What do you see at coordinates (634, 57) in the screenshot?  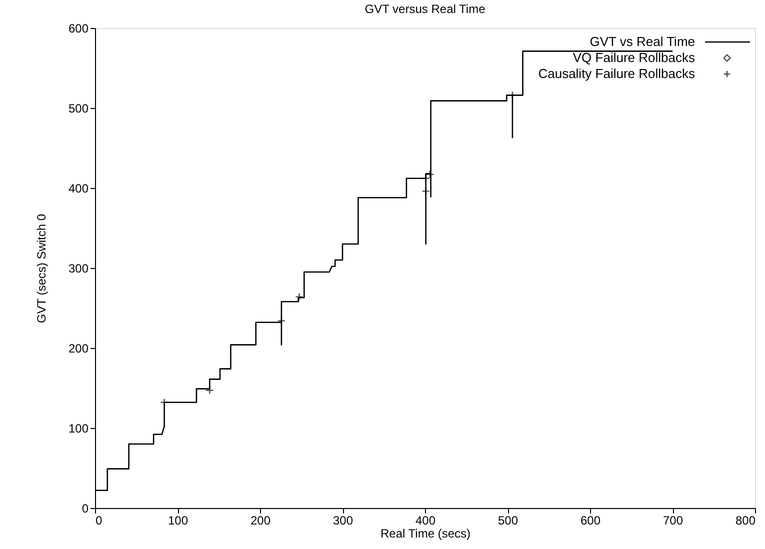 I see `legend-label: VQ Failure Rollbacks` at bounding box center [634, 57].